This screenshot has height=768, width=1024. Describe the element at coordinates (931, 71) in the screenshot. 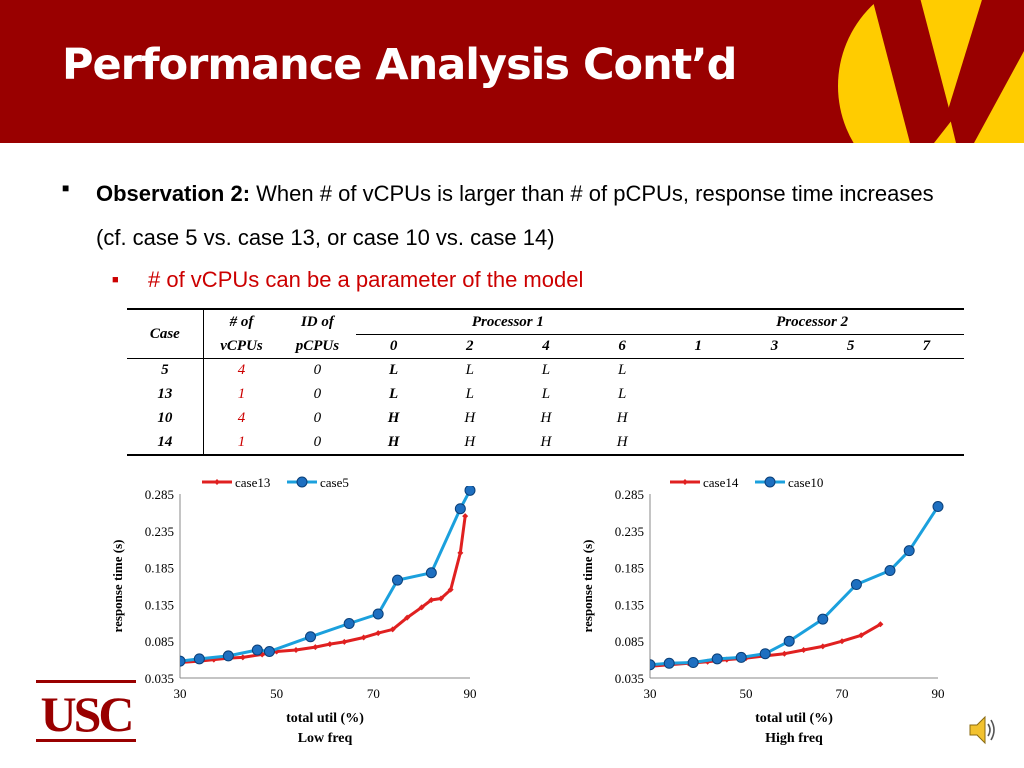

I see `usc-v-logo-icon` at that location.